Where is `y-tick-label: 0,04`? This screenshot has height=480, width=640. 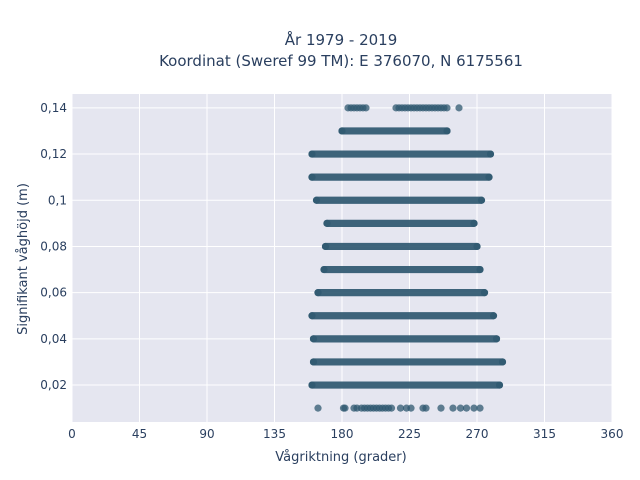 y-tick-label: 0,04 is located at coordinates (53, 339).